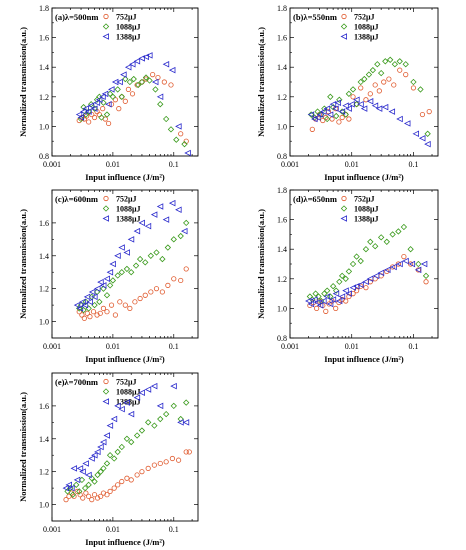 This screenshot has height=550, width=466. What do you see at coordinates (76, 199) in the screenshot?
I see `panel-title: (c)λ=600nm` at bounding box center [76, 199].